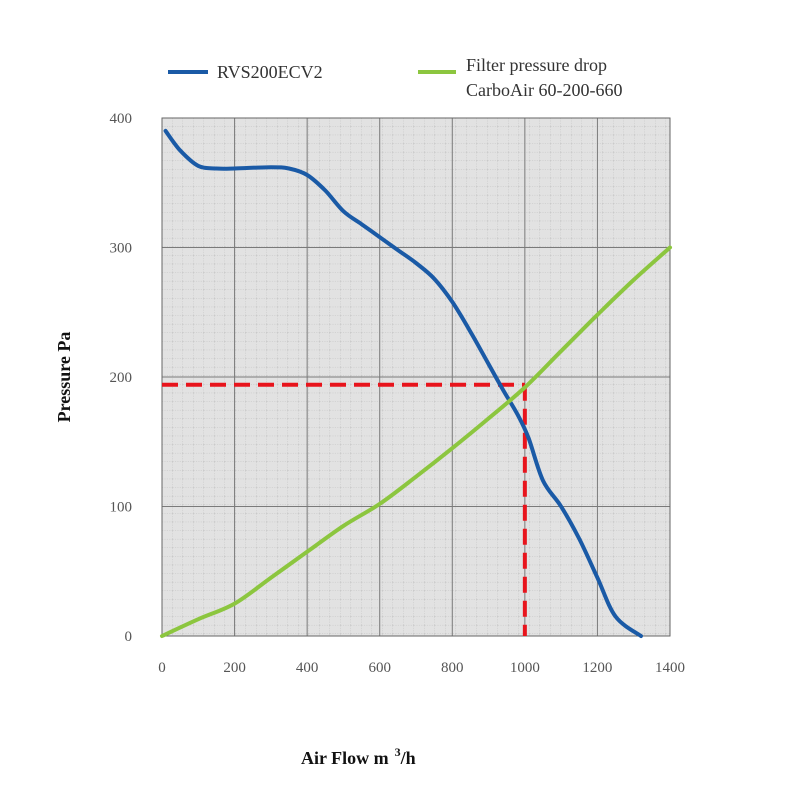 This screenshot has height=800, width=800. Describe the element at coordinates (525, 668) in the screenshot. I see `x-tick-label: 1000` at that location.